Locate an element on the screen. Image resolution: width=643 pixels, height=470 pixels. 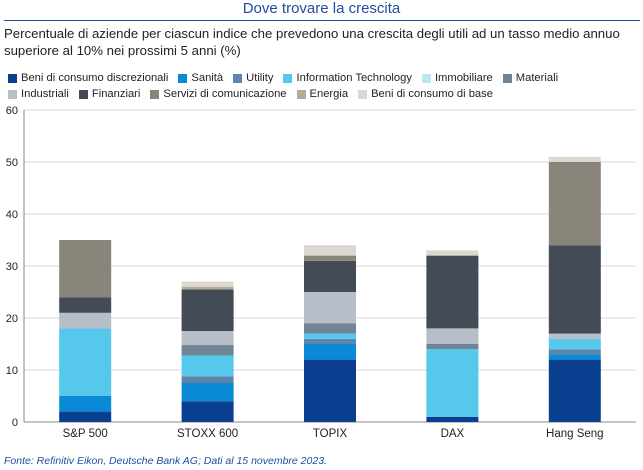
legend-label: Beni di consumo discrezionali is located at coordinates (95, 77).